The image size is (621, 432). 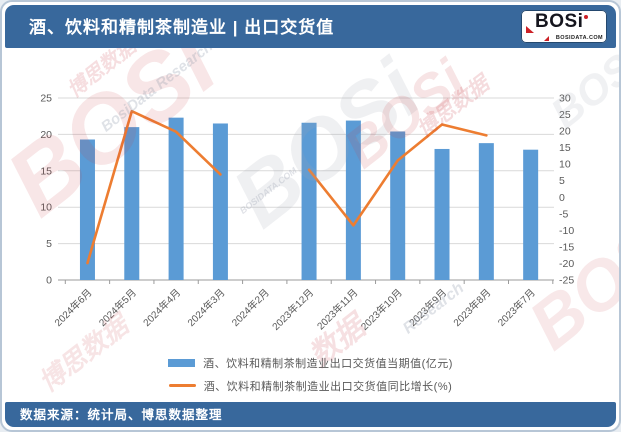 I want to click on page-title: 酒、饮料和精制茶制造业 | 出口交货值, so click(x=182, y=27).